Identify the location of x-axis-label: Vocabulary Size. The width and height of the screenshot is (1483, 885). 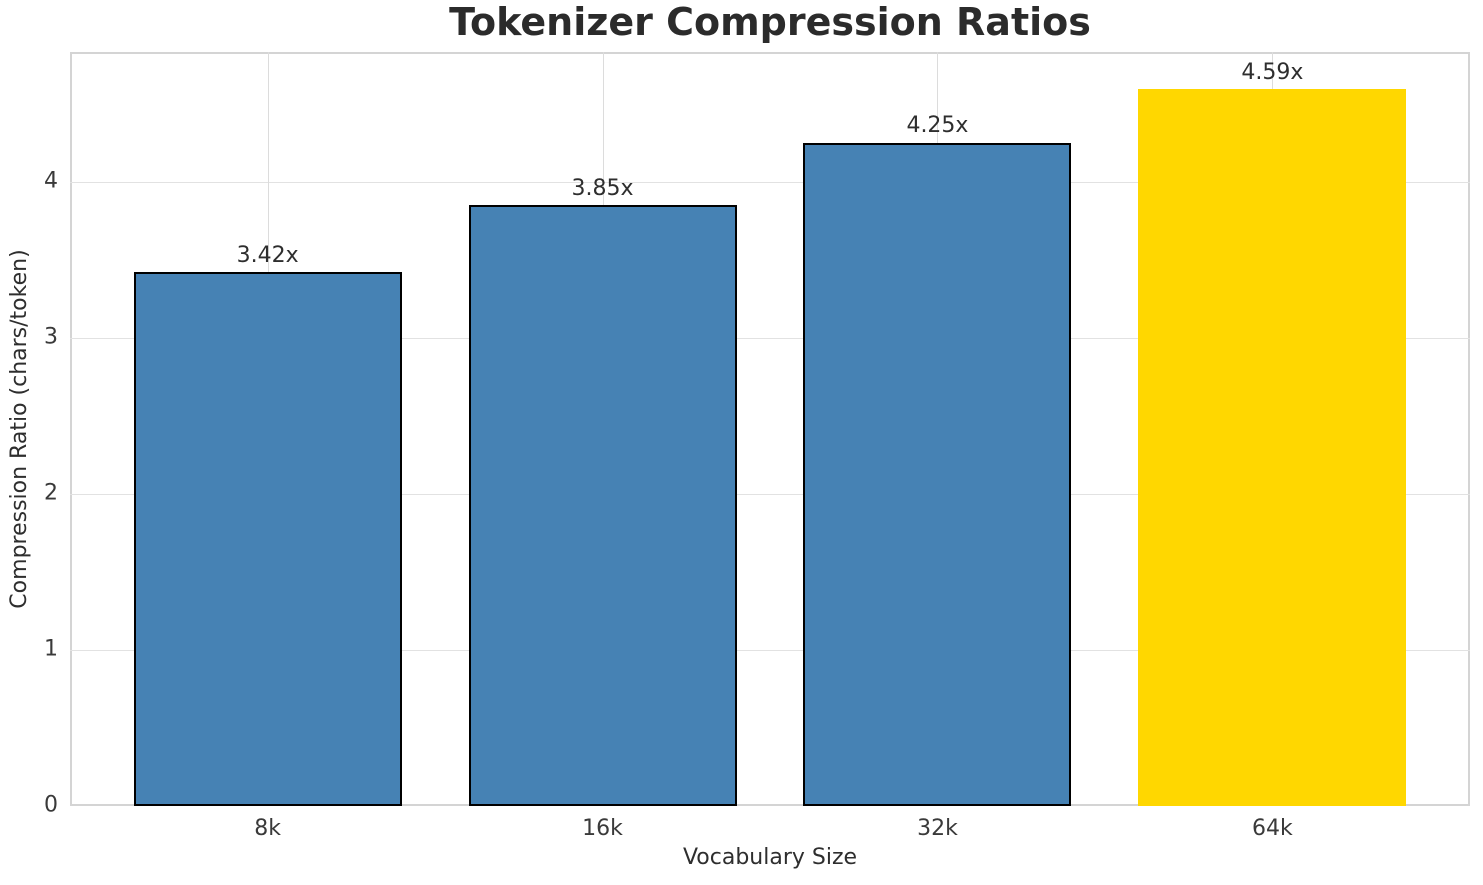
(770, 857).